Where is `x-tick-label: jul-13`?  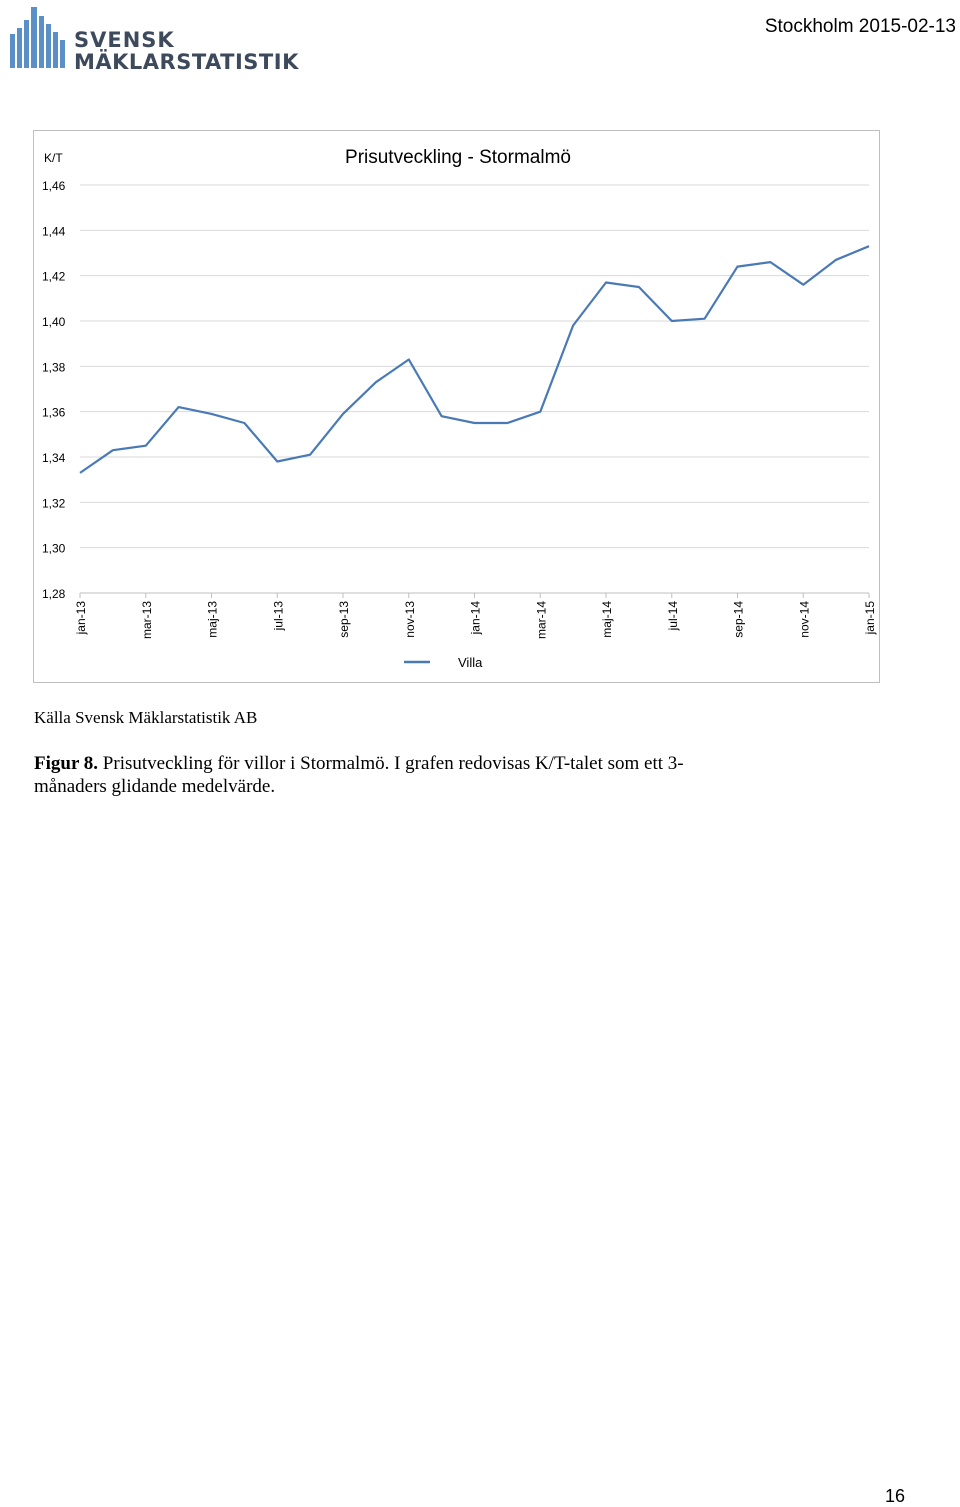
x-tick-label: jul-13 is located at coordinates (278, 616).